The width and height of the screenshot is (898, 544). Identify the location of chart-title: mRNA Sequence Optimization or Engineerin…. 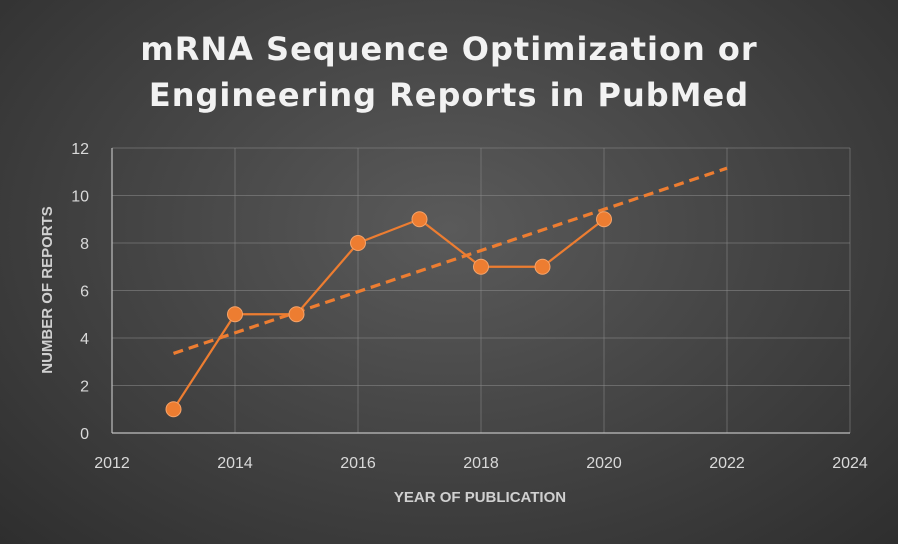
(448, 72).